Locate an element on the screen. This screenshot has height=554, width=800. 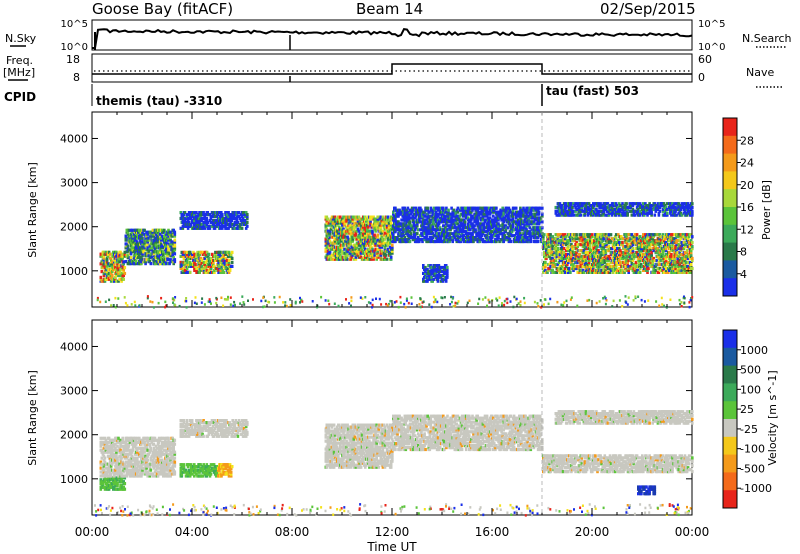
freq-label-1: Freq. is located at coordinates (19, 60).